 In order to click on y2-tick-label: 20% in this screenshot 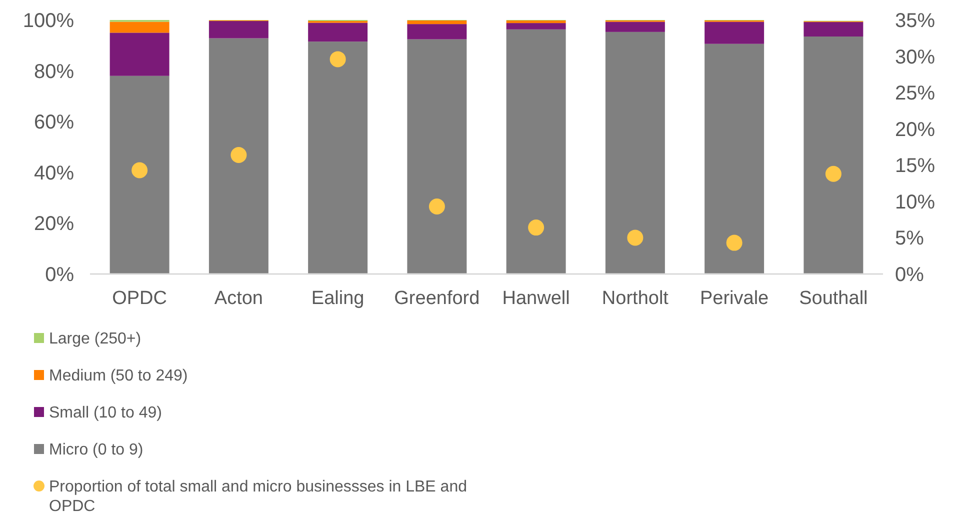, I will do `click(915, 129)`.